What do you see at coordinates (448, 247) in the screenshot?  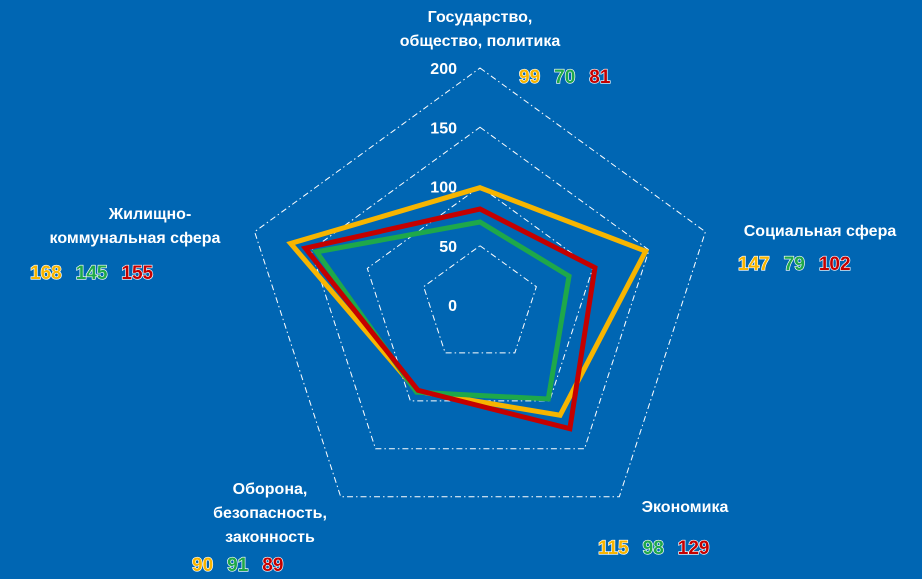 I see `y-tick-label: 50` at bounding box center [448, 247].